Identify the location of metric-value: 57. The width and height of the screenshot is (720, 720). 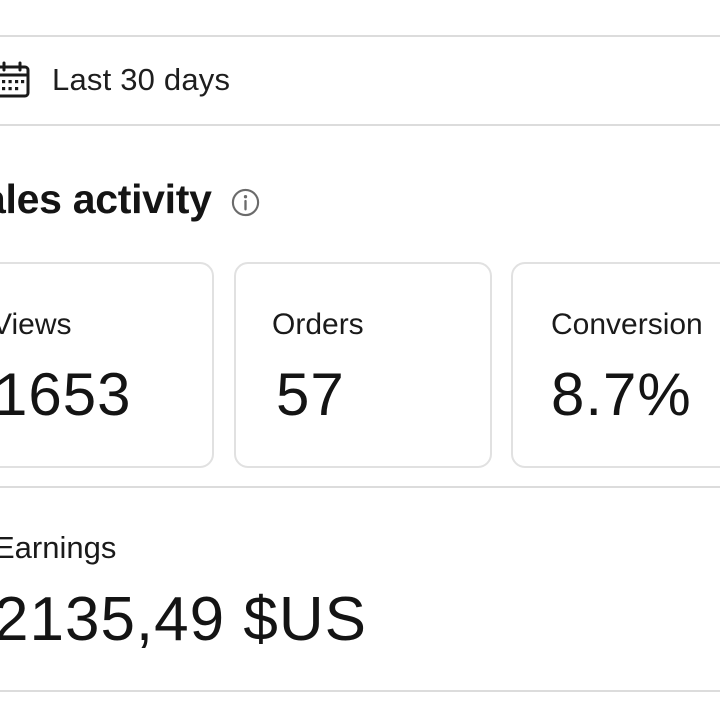
(310, 394).